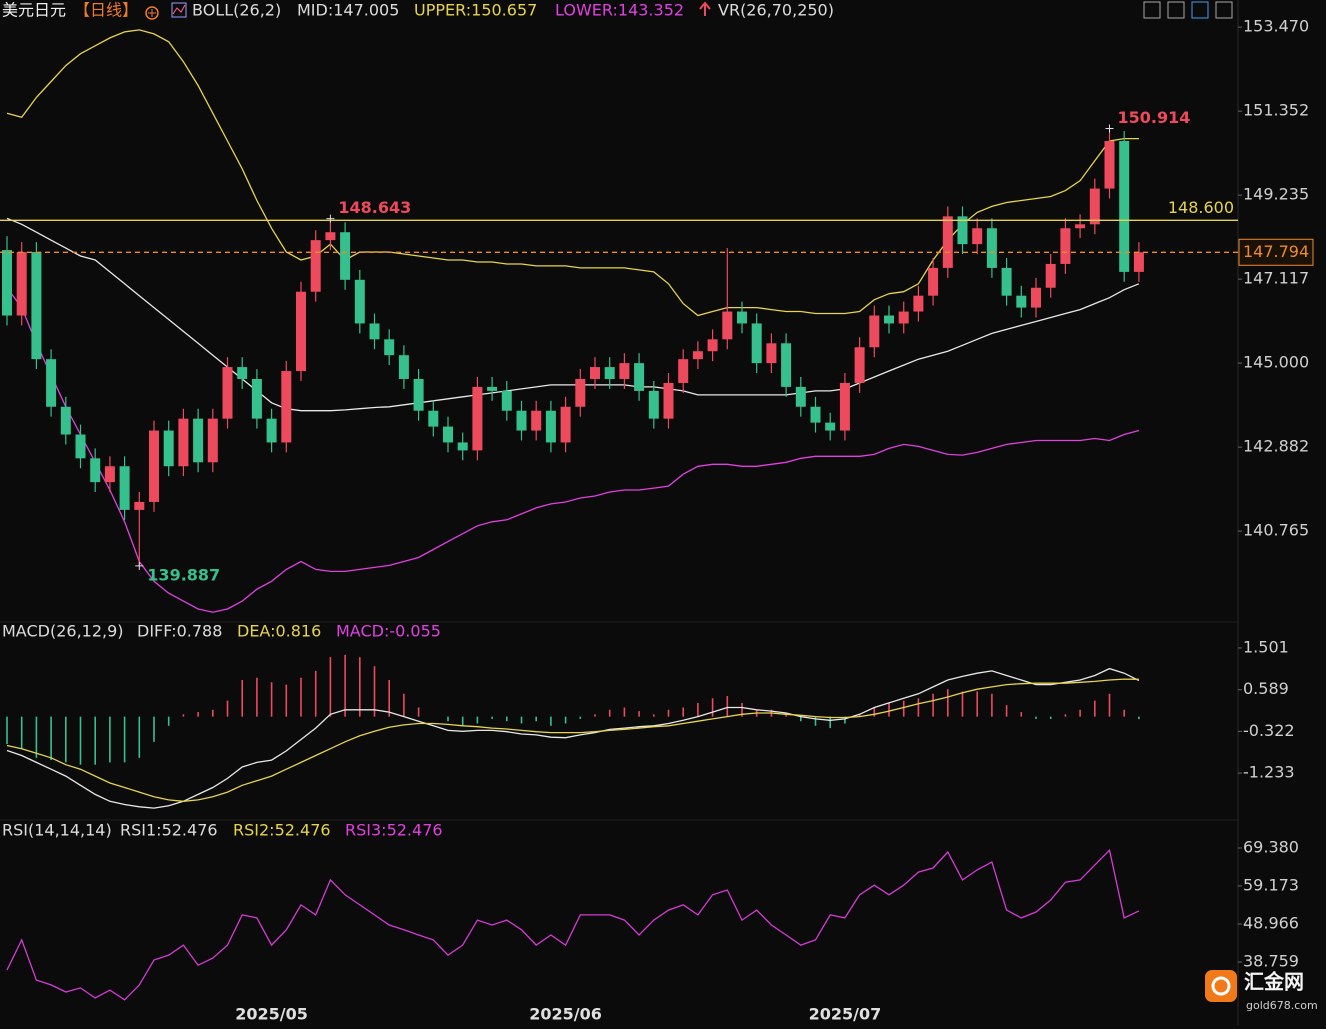 The height and width of the screenshot is (1029, 1326). I want to click on indicator-icon, so click(179, 10).